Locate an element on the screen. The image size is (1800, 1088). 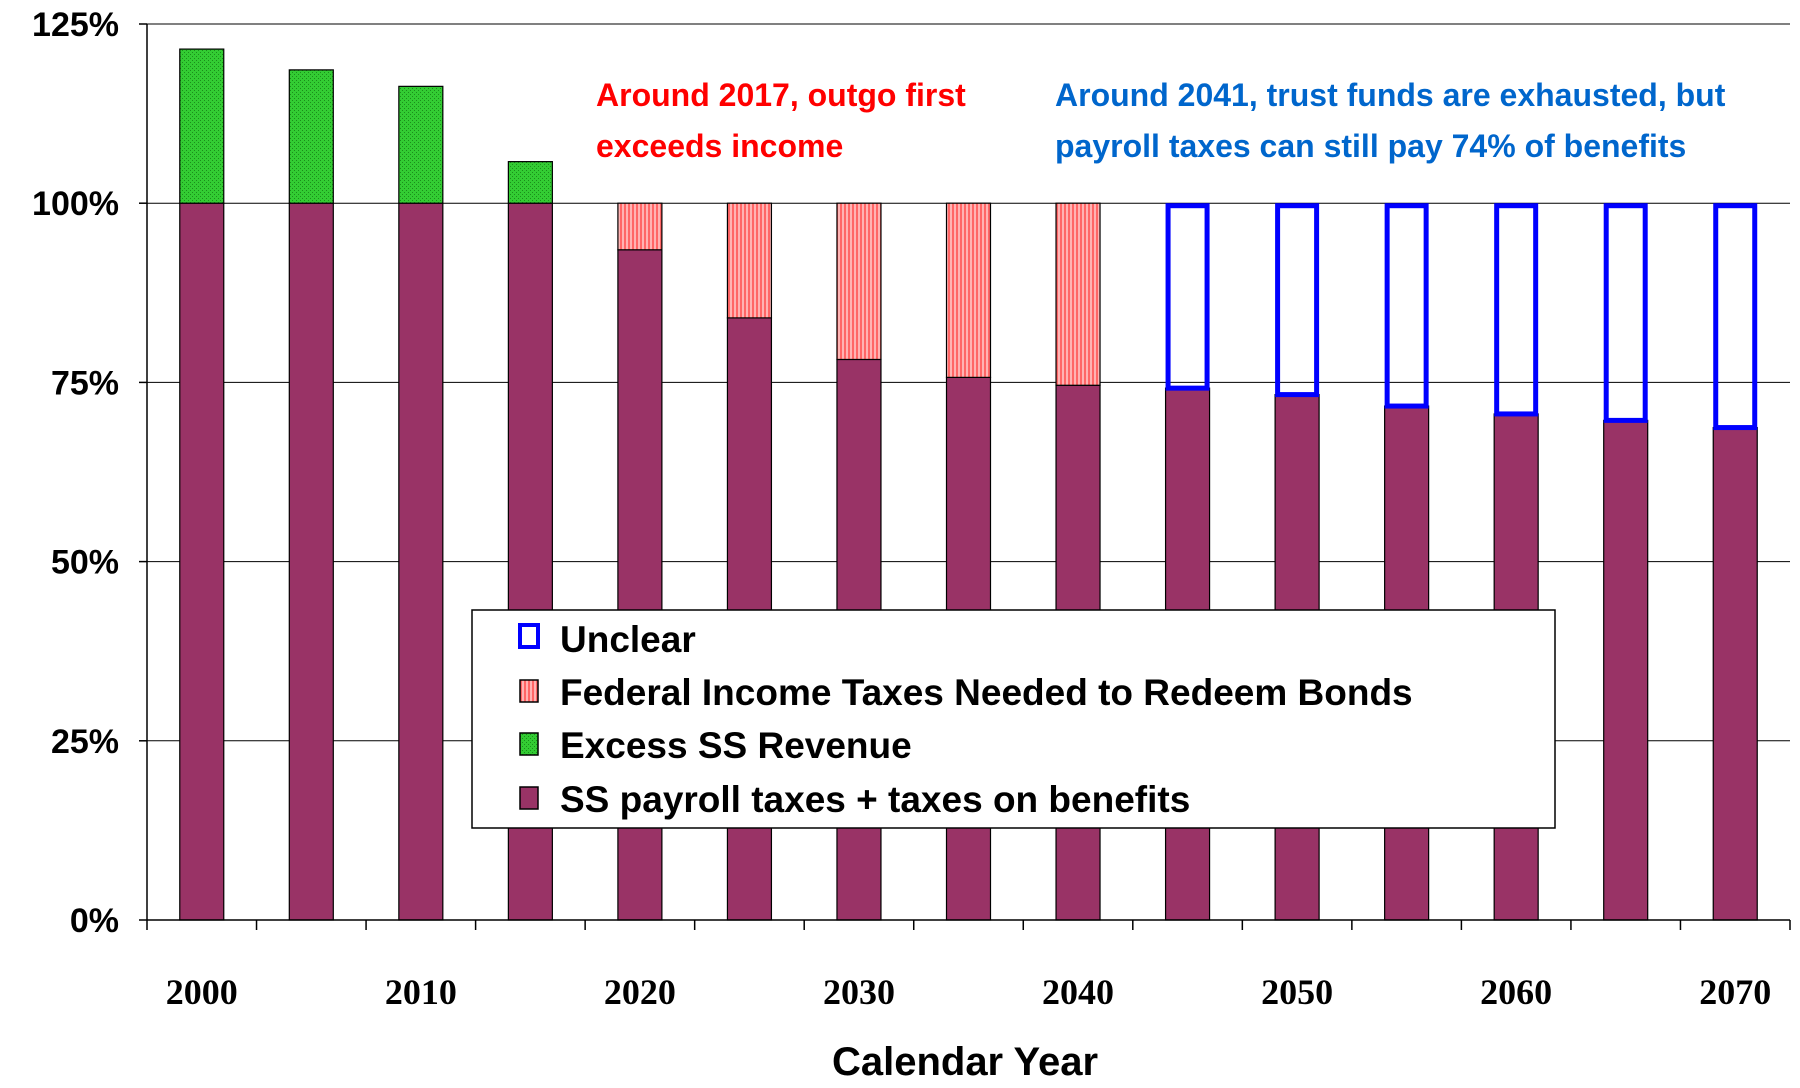
legend-swatch-ss-payroll-taxes is located at coordinates (529, 798).